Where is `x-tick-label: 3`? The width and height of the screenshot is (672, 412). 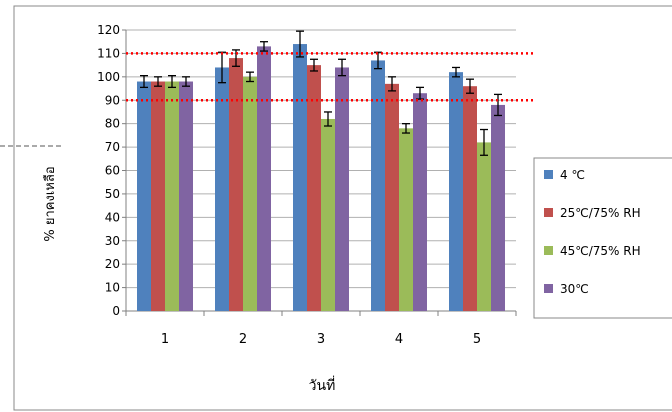 x-tick-label: 3 is located at coordinates (321, 339).